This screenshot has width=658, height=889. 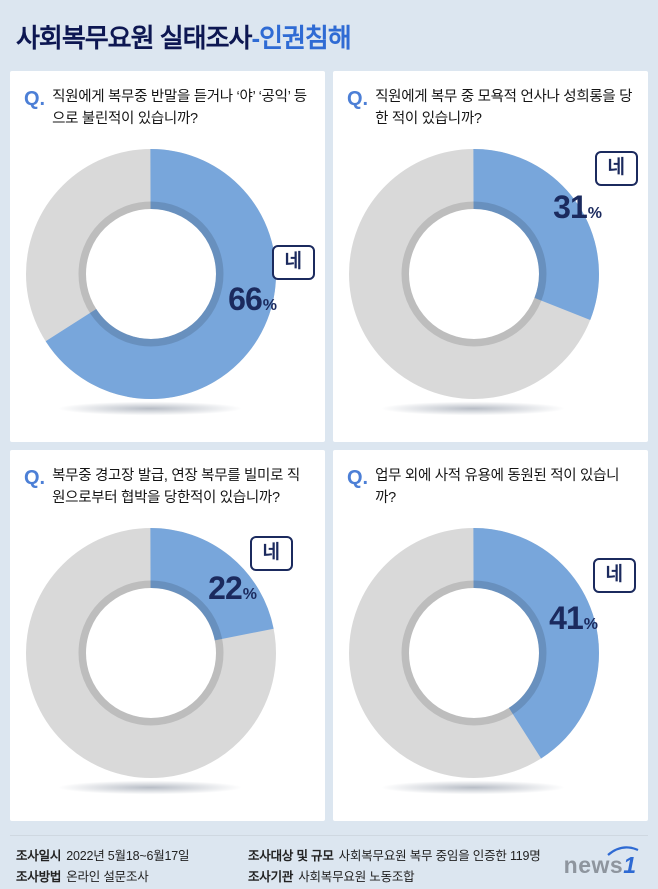 I want to click on footer-value: 사회복무요원 복무 중임을 인증한 119명, so click(x=439, y=856).